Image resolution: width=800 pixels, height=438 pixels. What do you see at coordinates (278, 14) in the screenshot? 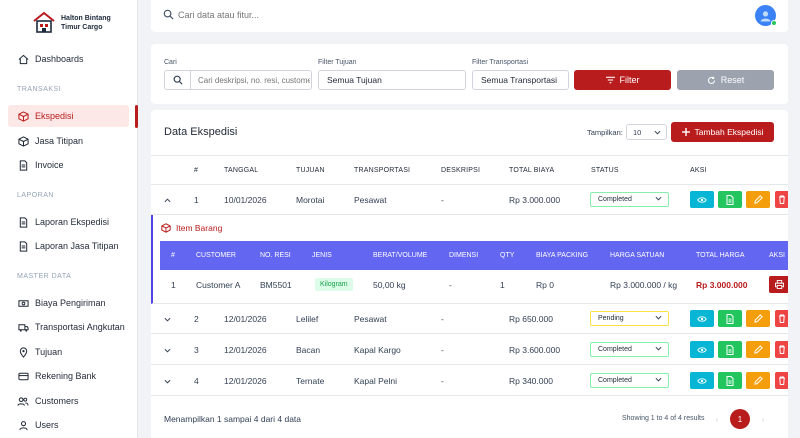
I see `global-search-input` at bounding box center [278, 14].